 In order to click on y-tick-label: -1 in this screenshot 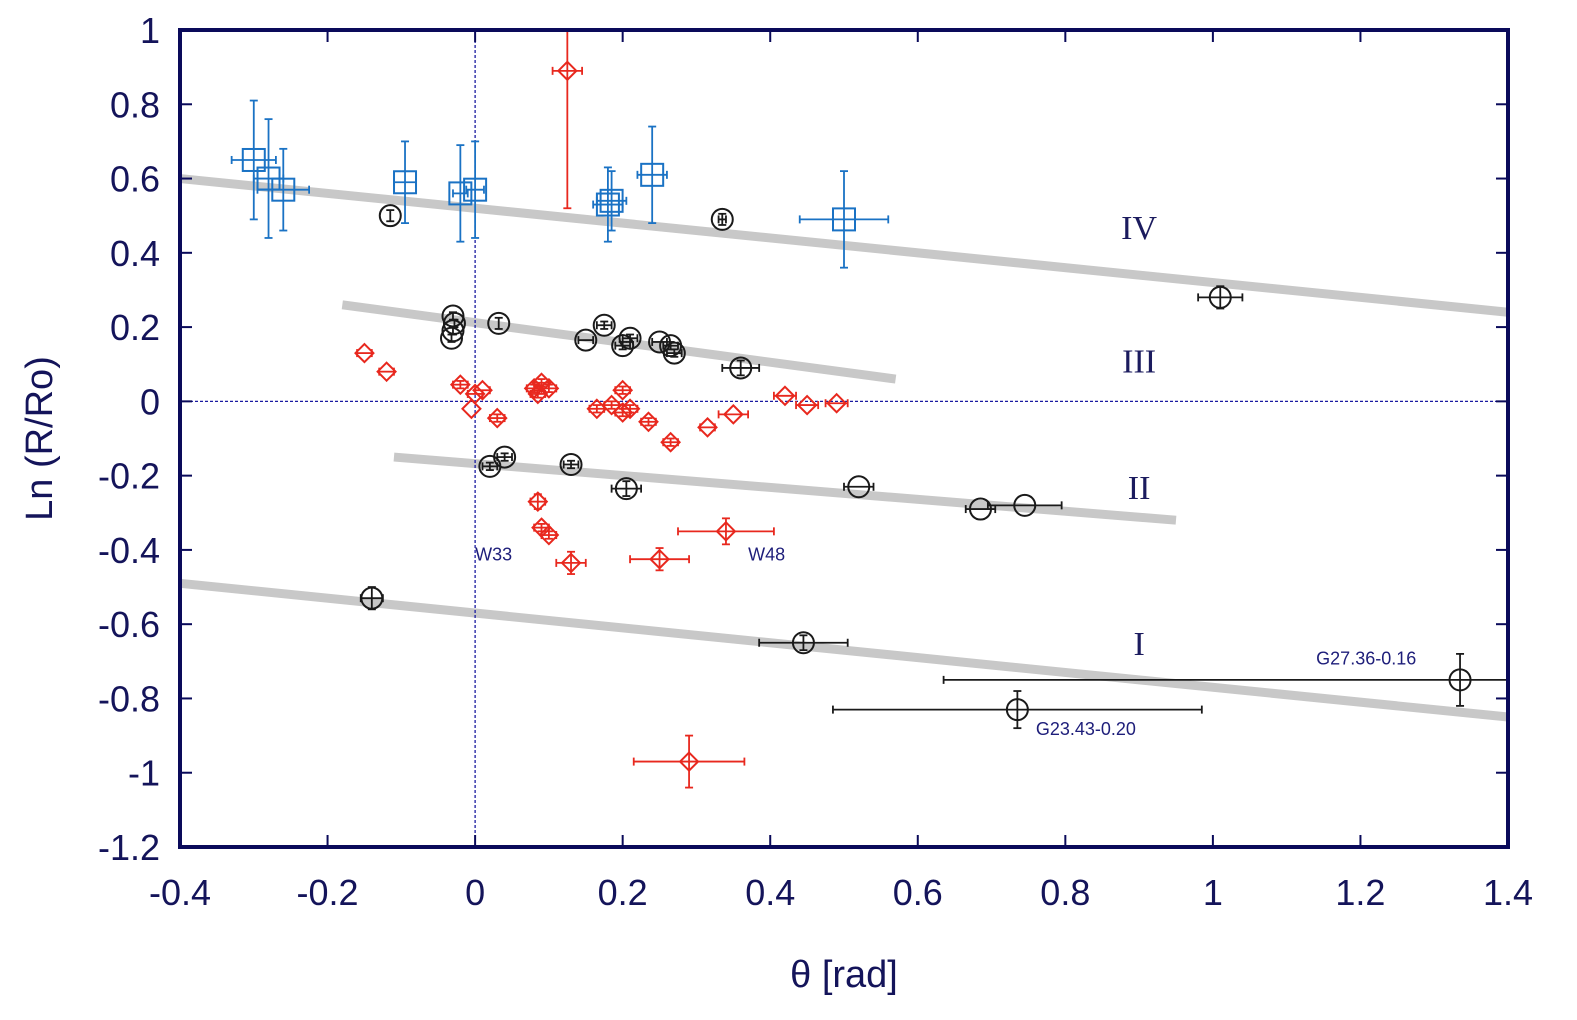, I will do `click(144, 773)`.